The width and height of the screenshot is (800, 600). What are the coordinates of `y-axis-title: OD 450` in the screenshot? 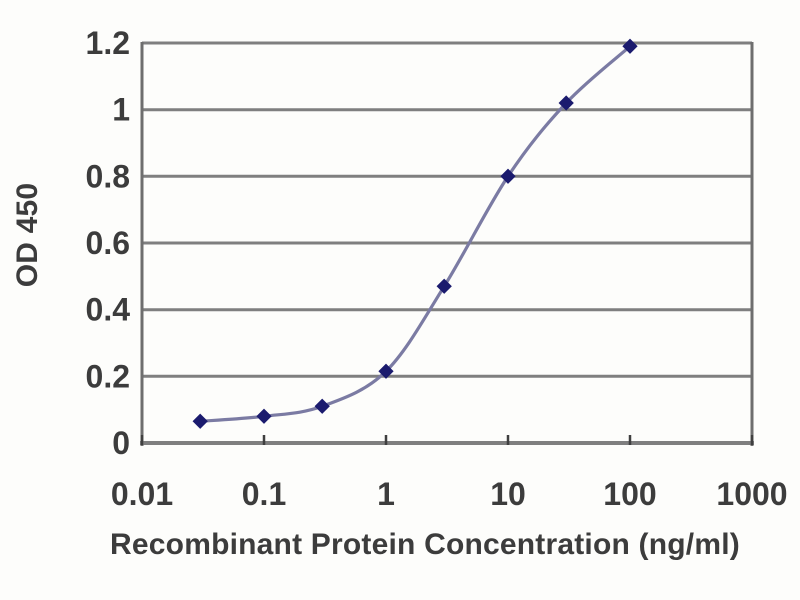 It's located at (27, 235).